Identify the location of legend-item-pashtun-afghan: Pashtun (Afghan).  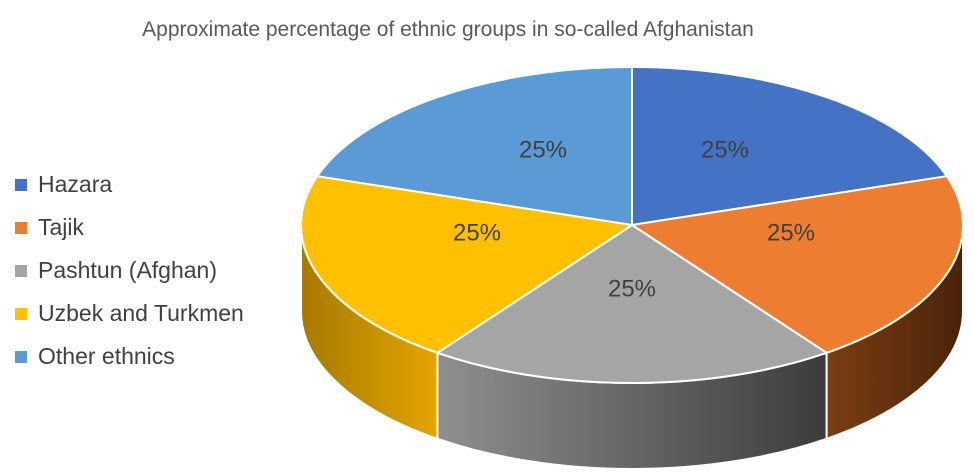
(129, 270).